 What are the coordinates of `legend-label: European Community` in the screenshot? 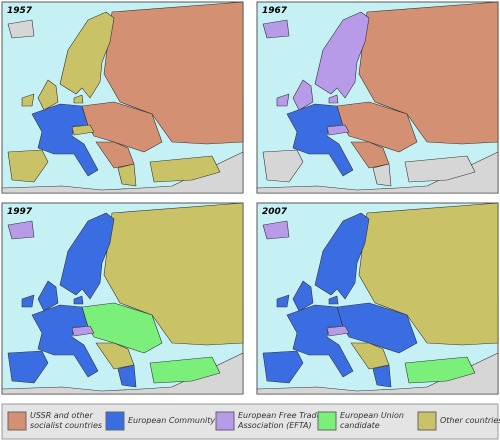 It's located at (171, 420).